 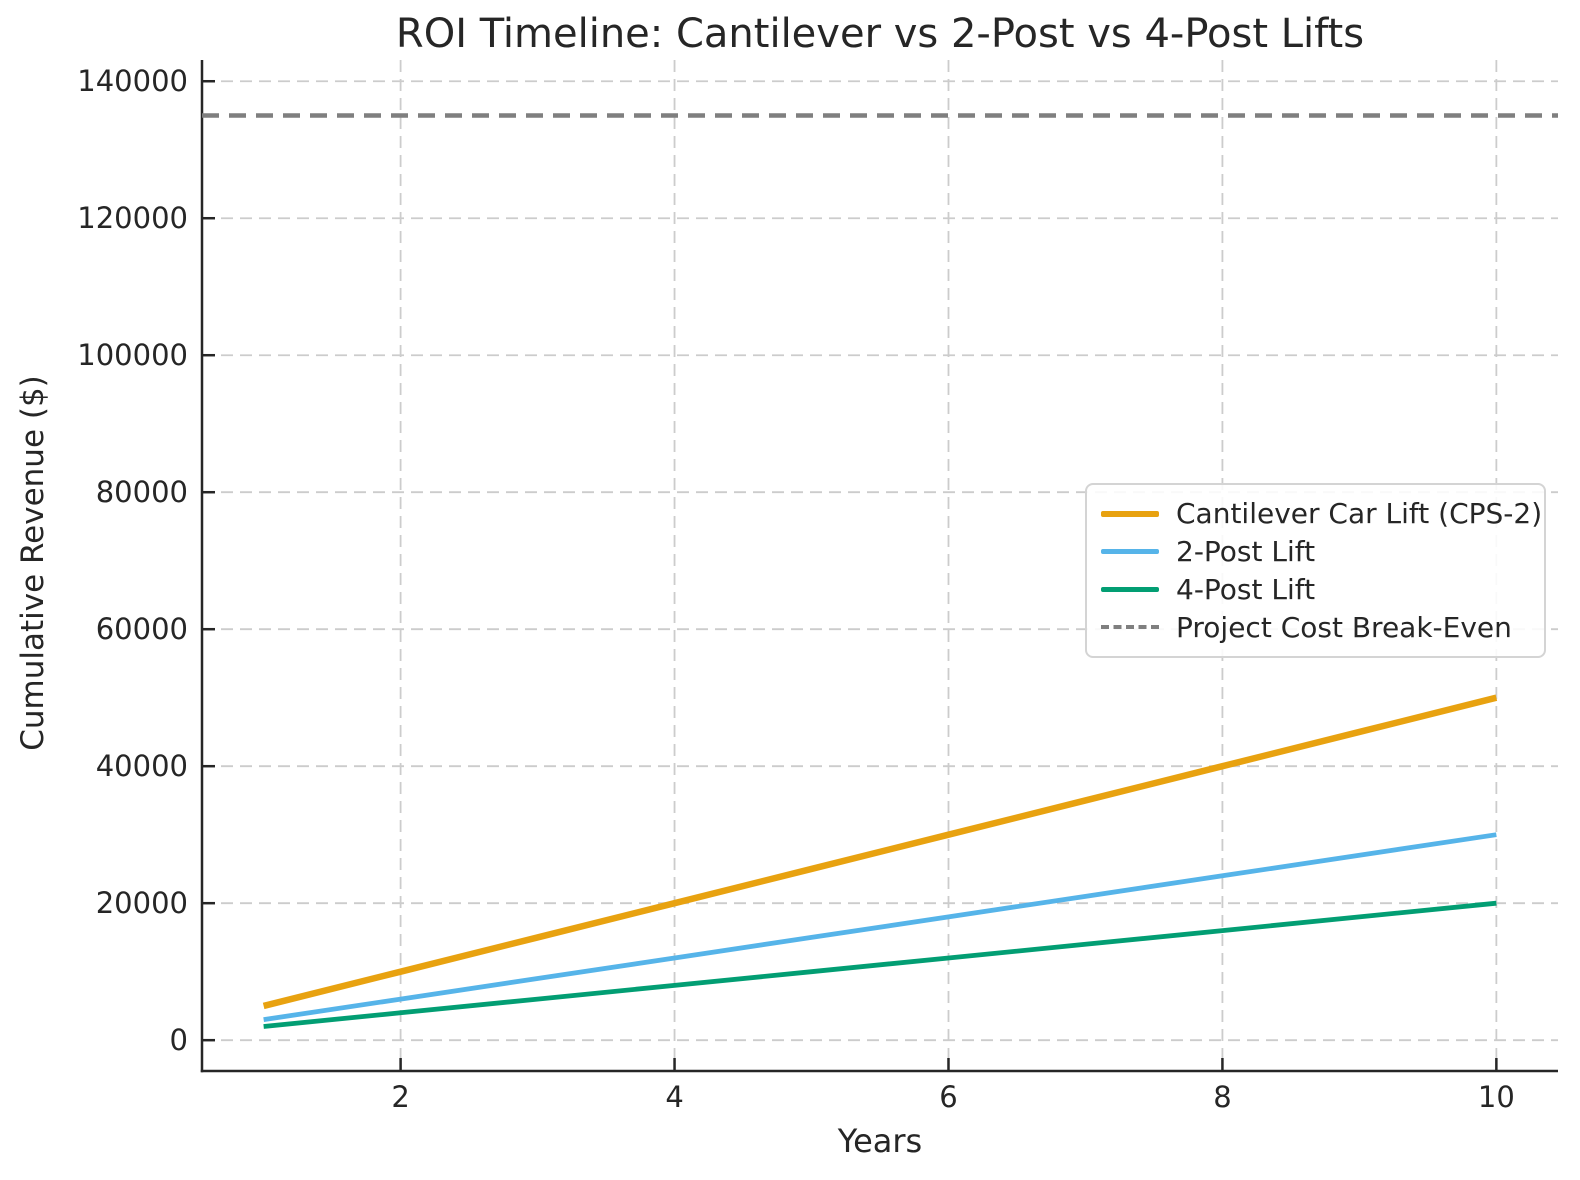 What do you see at coordinates (400, 1097) in the screenshot?
I see `x-tick-label: 2` at bounding box center [400, 1097].